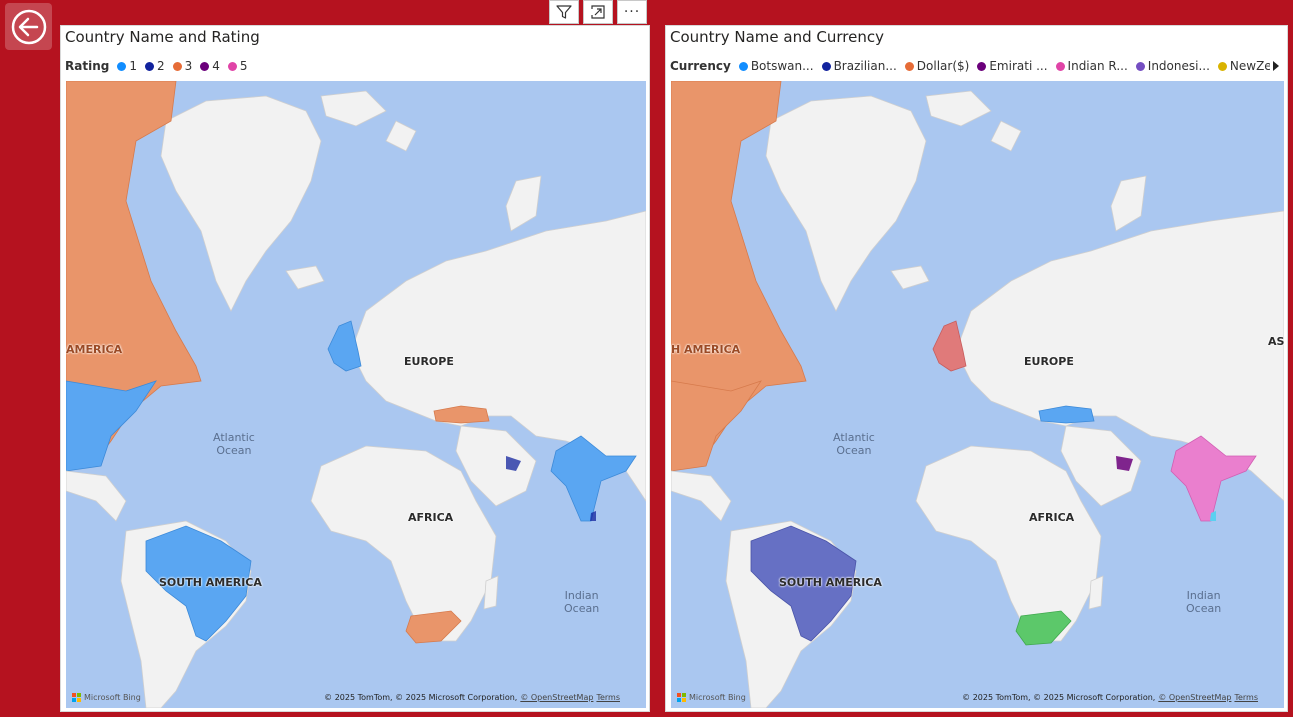 The image size is (1293, 717). I want to click on greenland-shape, so click(241, 203).